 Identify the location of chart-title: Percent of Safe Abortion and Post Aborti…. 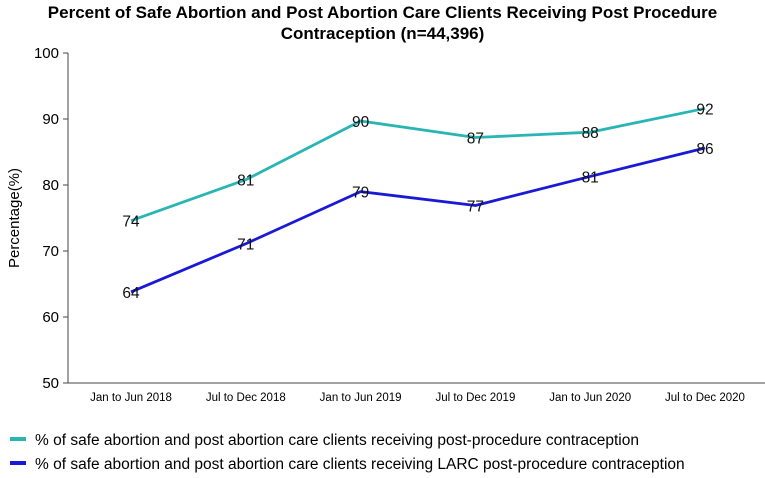
(382, 23).